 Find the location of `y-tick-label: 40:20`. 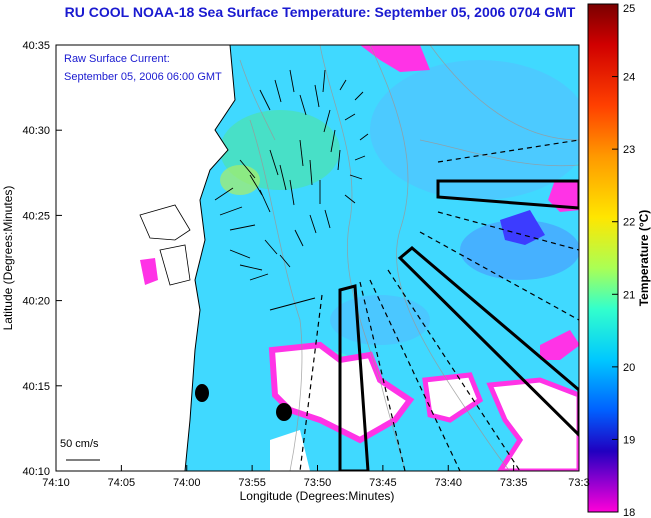

y-tick-label: 40:20 is located at coordinates (36, 302).